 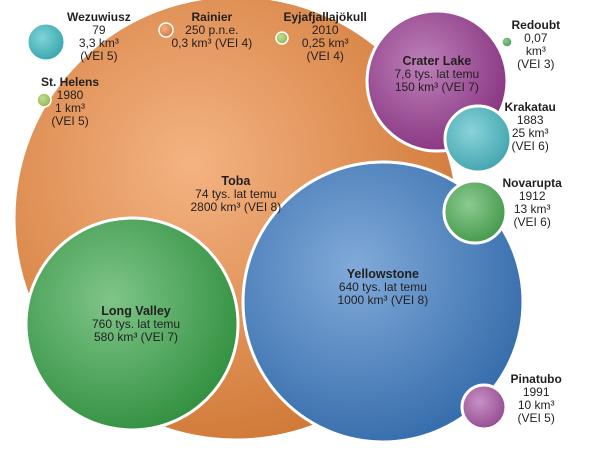 I want to click on crater-lake-detail: 7,6 tys. lat temu, so click(x=437, y=74).